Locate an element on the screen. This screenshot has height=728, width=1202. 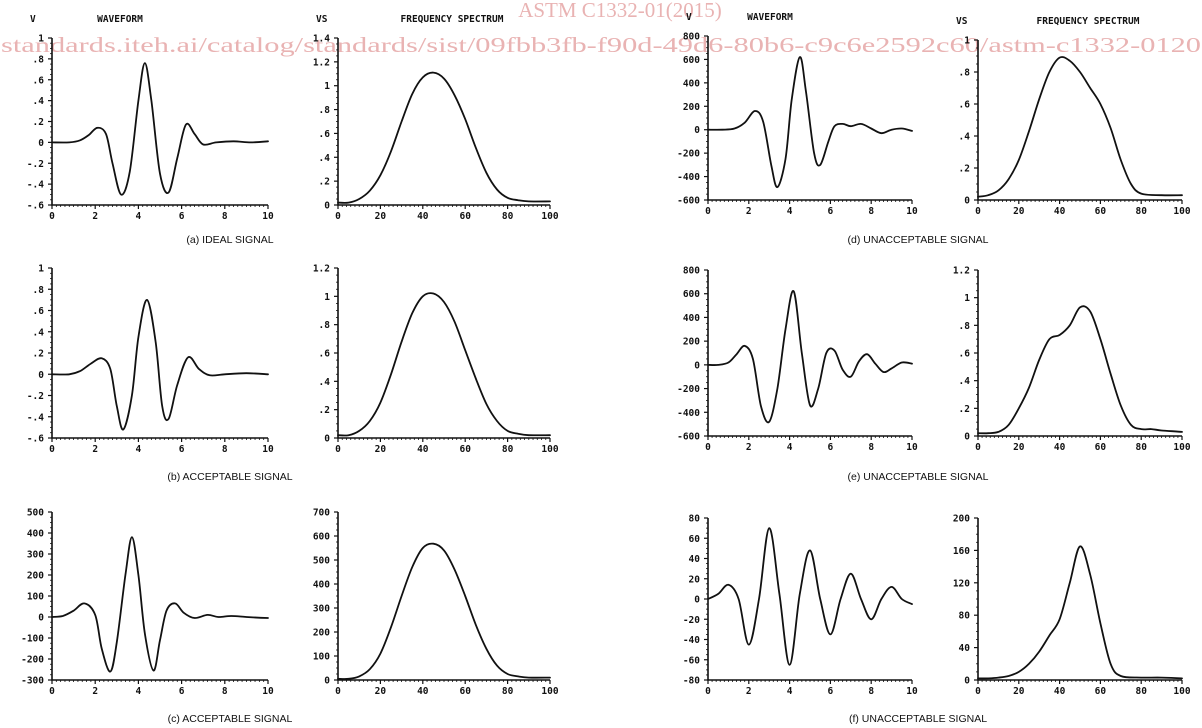
f-waveform-series-line is located at coordinates (810, 596).